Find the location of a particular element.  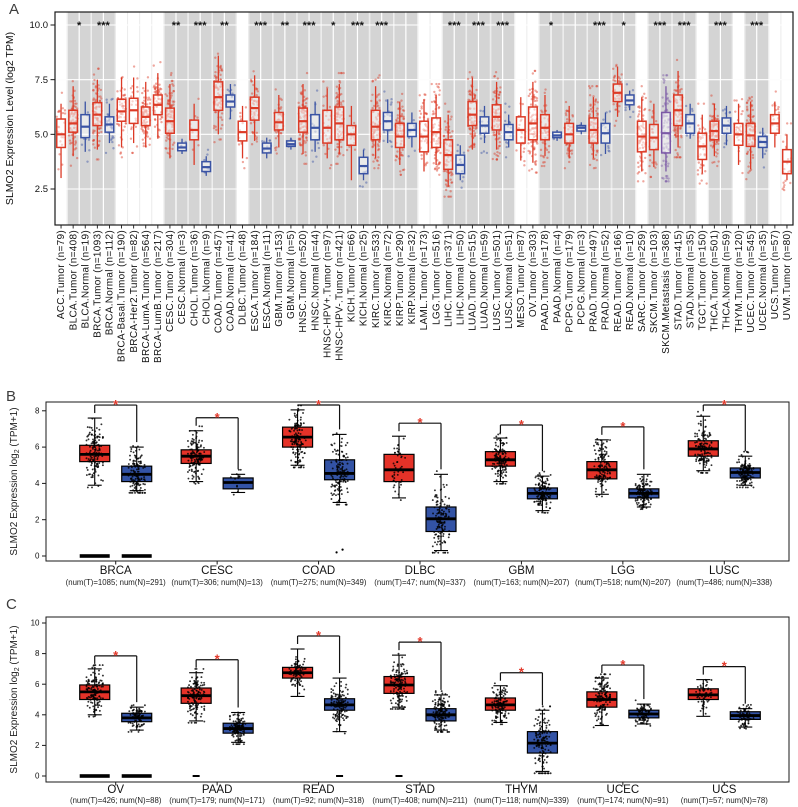

cancer-type-label: PAAD is located at coordinates (217, 790).